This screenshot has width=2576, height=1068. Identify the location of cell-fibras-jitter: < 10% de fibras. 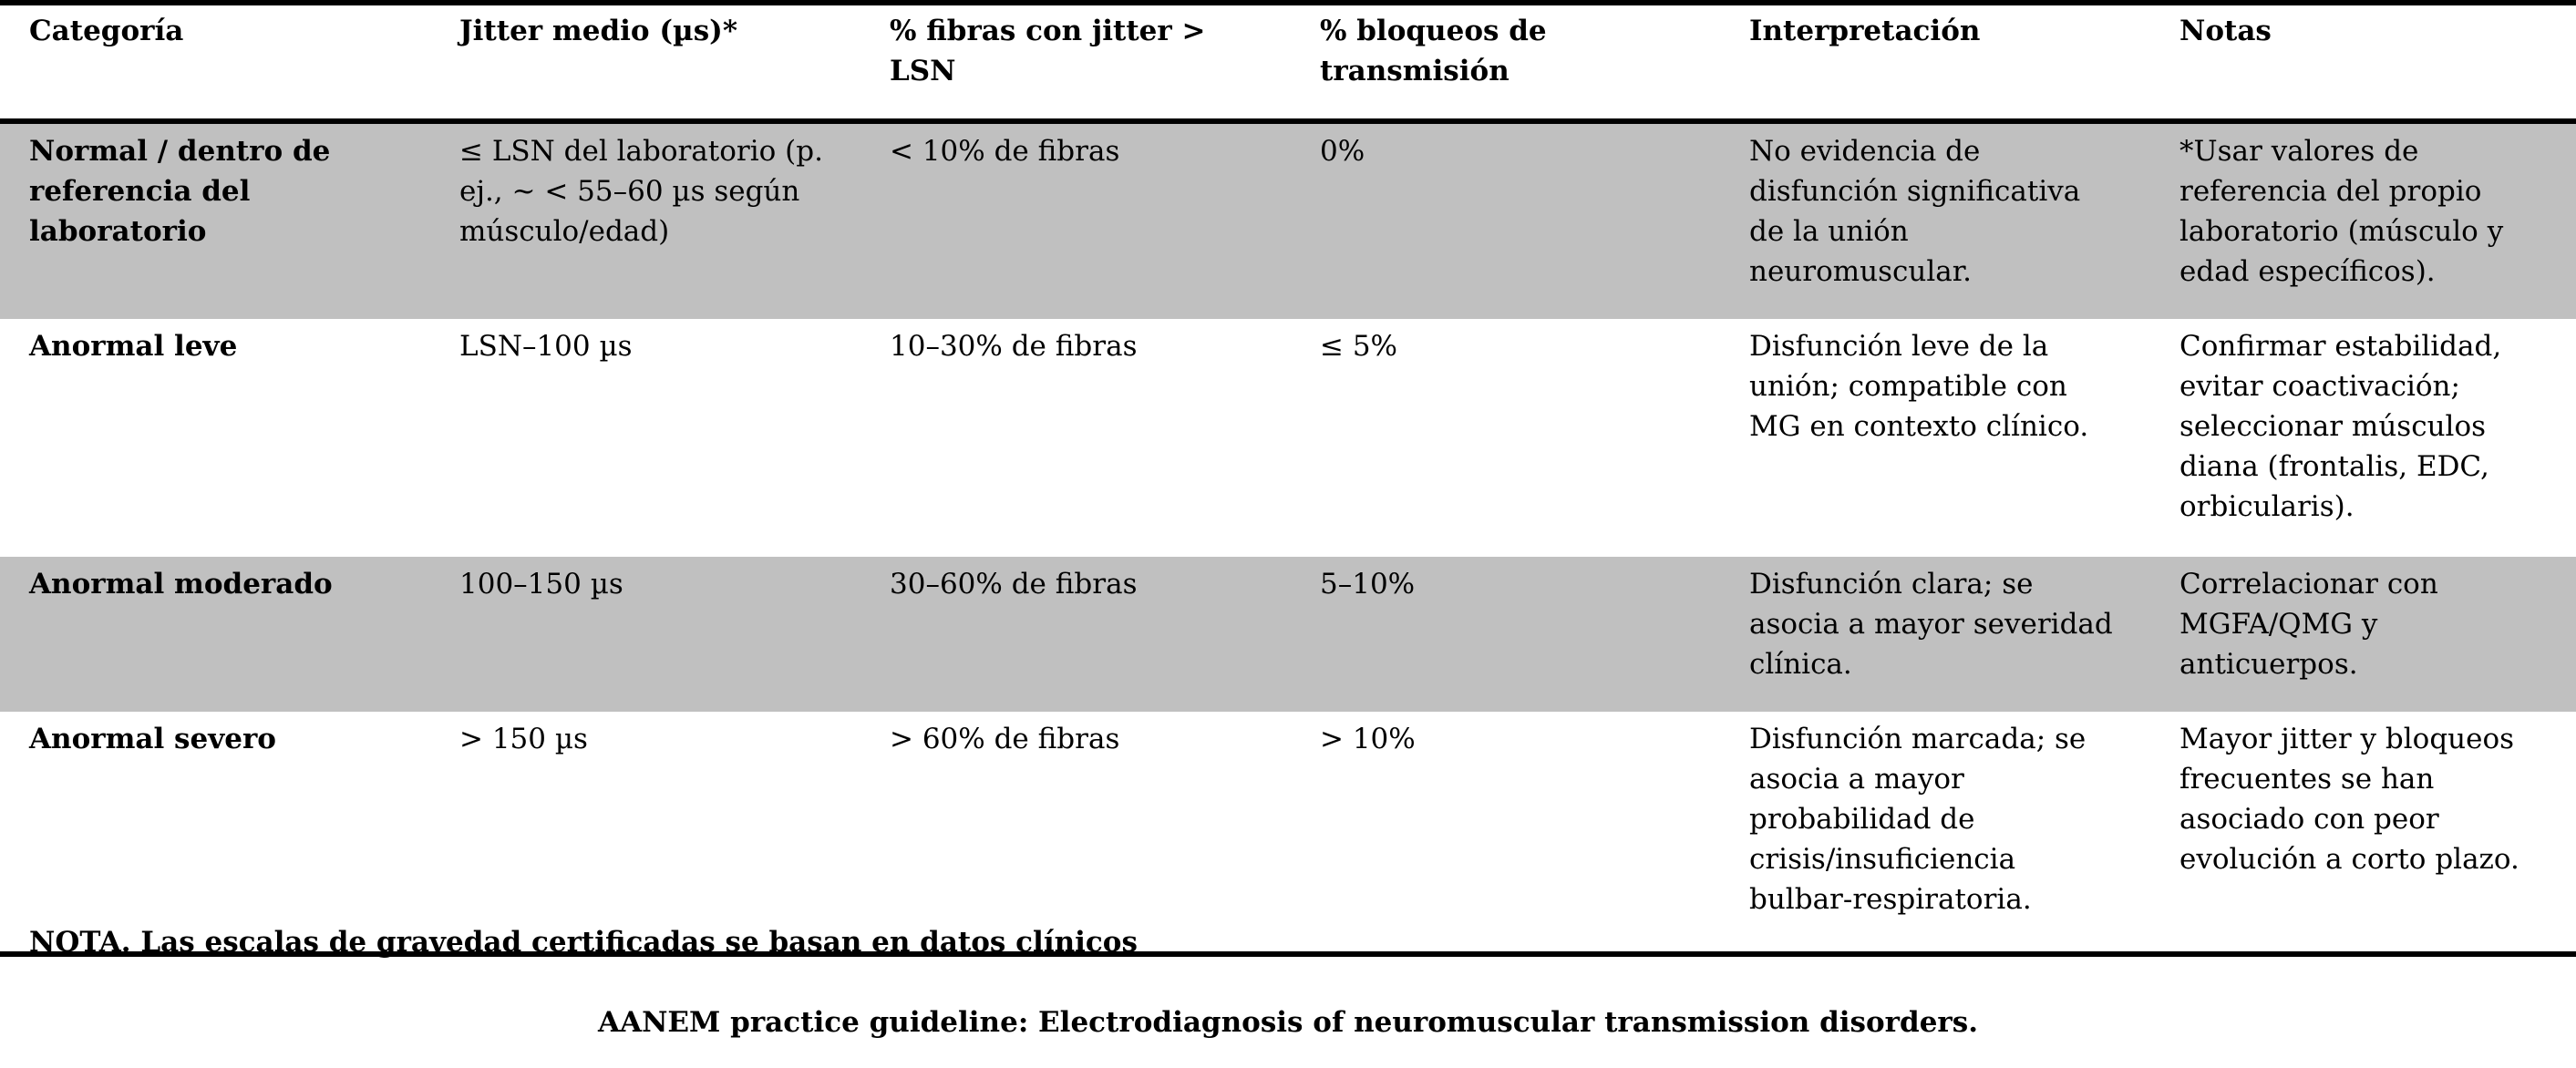
(1005, 152).